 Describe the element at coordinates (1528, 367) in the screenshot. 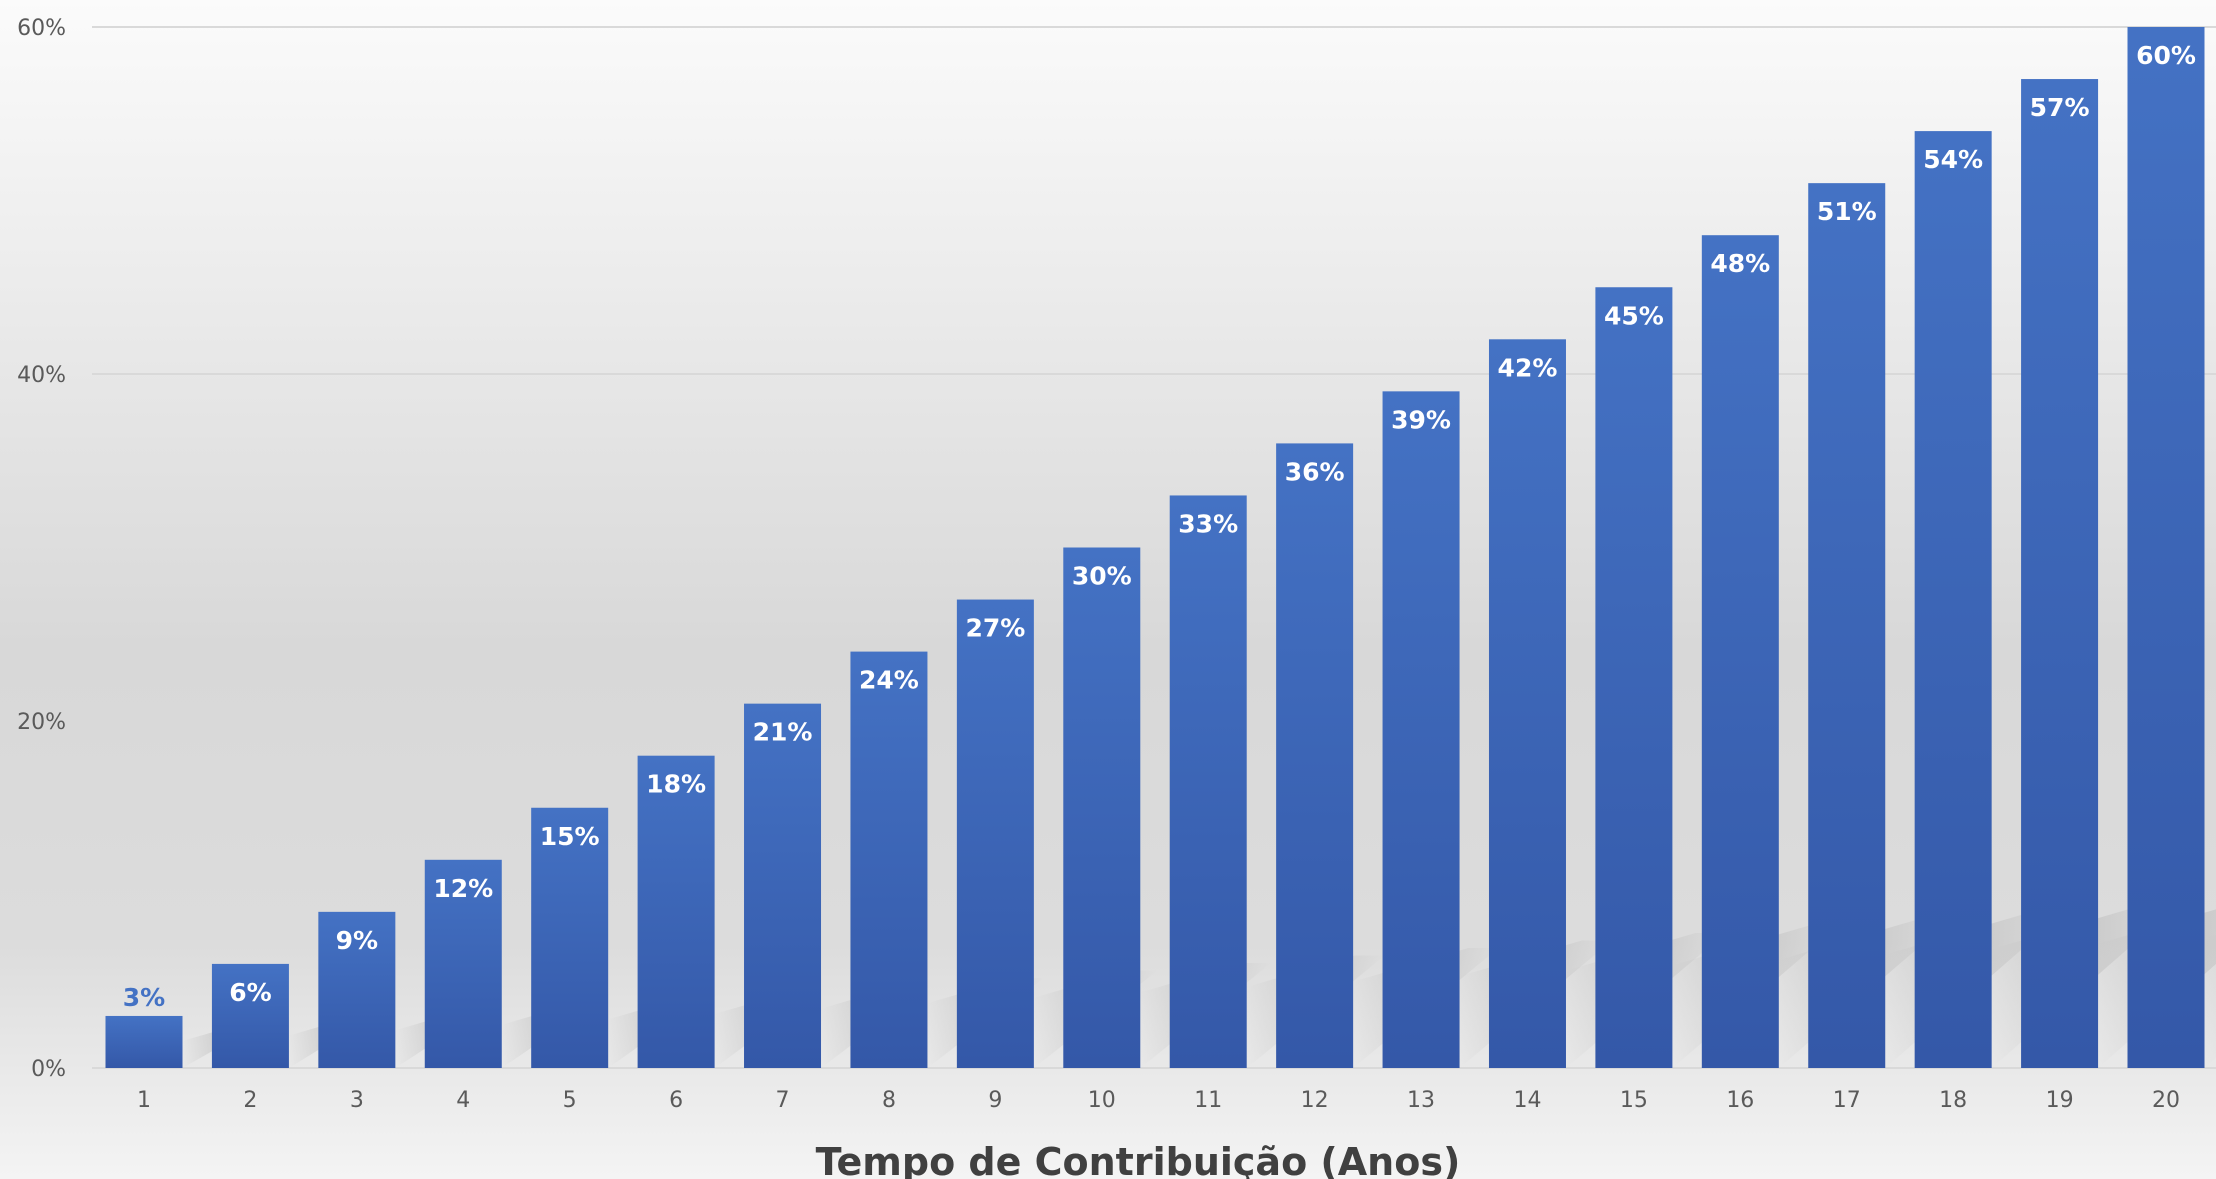

I see `data-label: 42%` at that location.